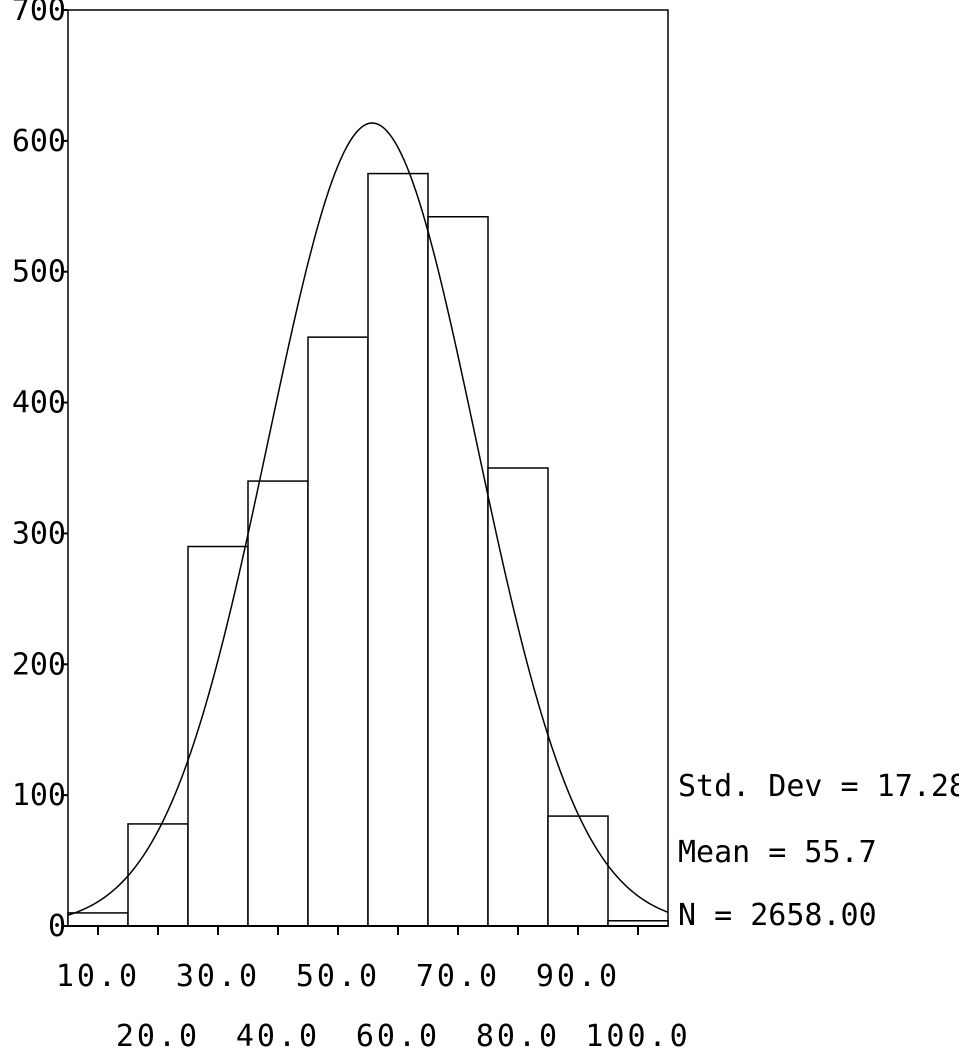 Image resolution: width=959 pixels, height=1054 pixels. I want to click on y-tick-label: 100, so click(39, 795).